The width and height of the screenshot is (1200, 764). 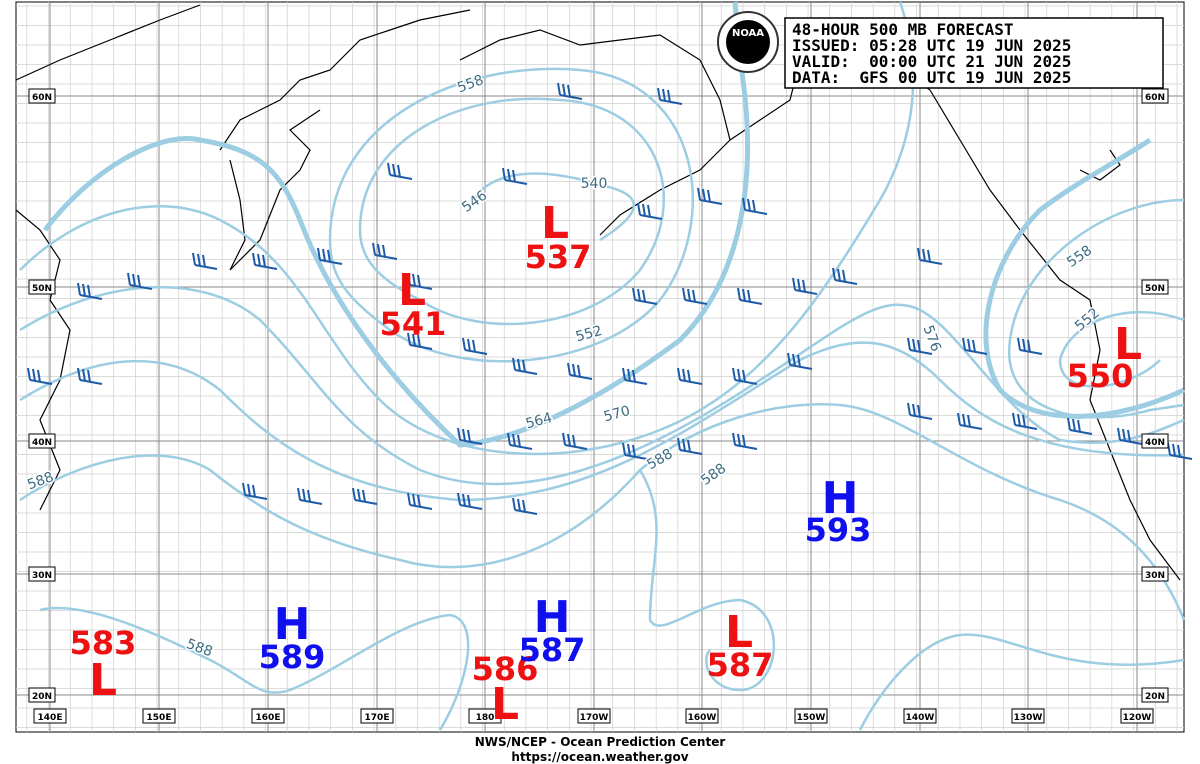 I want to click on lat-label: 40N, so click(x=1155, y=443).